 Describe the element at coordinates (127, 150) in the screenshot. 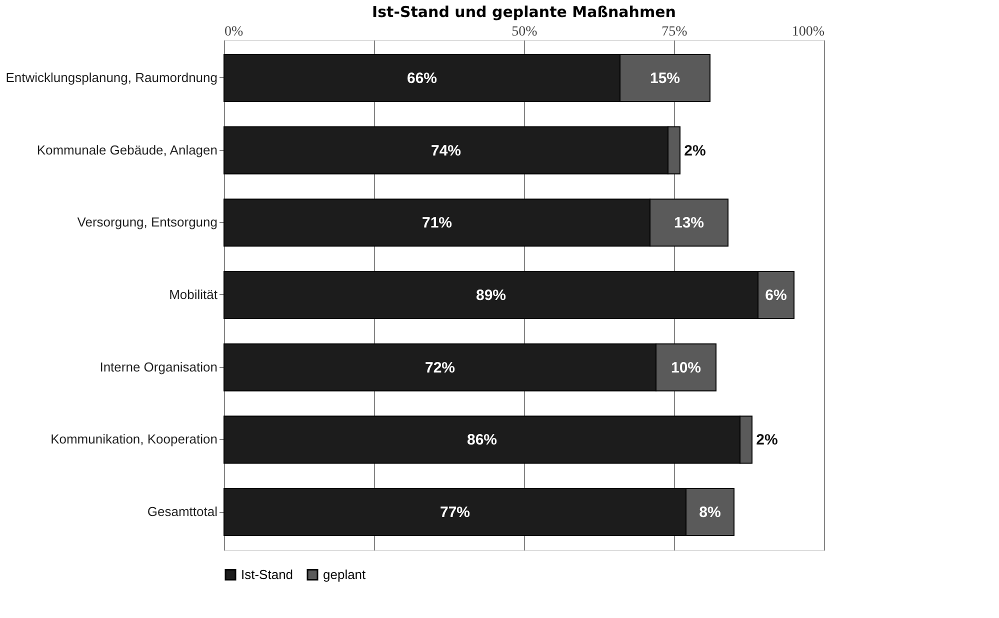

I see `y-tick-label: Kommunale Gebäude, Anlagen` at that location.